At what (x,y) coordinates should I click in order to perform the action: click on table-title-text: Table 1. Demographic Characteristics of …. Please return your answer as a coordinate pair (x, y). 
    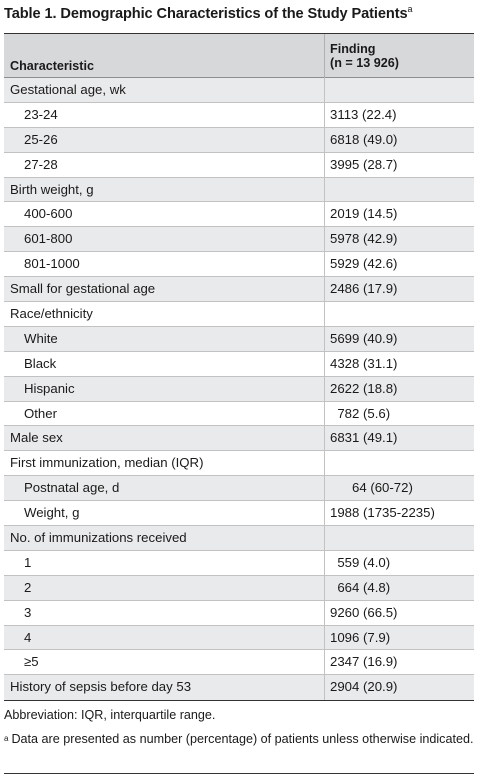
    Looking at the image, I should click on (206, 14).